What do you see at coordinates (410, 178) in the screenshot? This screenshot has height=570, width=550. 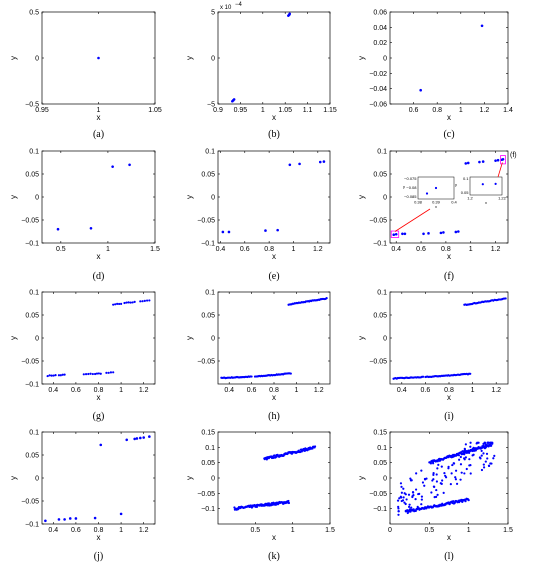 I see `inset-y-tick-label: −0.075` at bounding box center [410, 178].